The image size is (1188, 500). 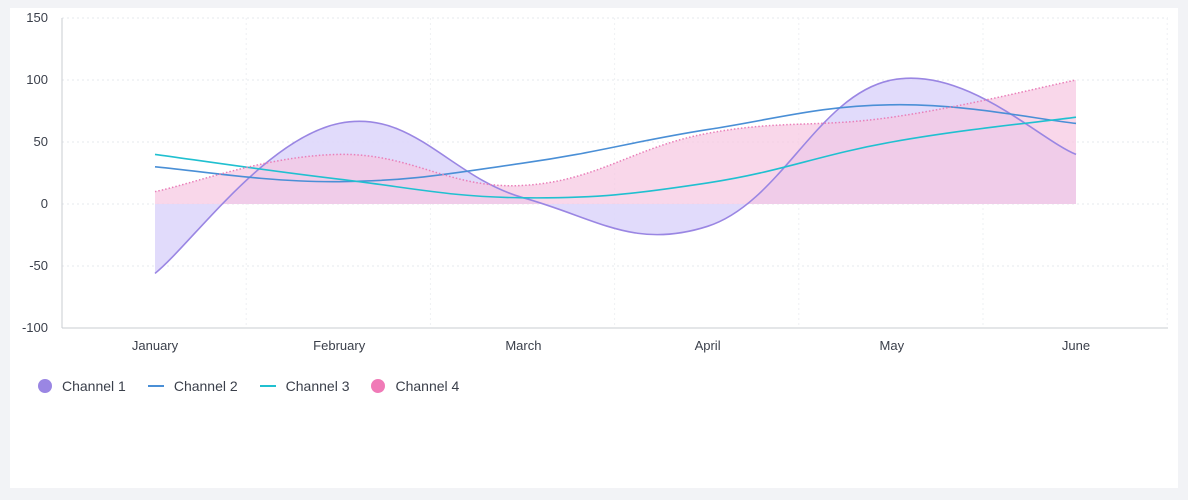 What do you see at coordinates (1076, 345) in the screenshot?
I see `x-tick-label: June` at bounding box center [1076, 345].